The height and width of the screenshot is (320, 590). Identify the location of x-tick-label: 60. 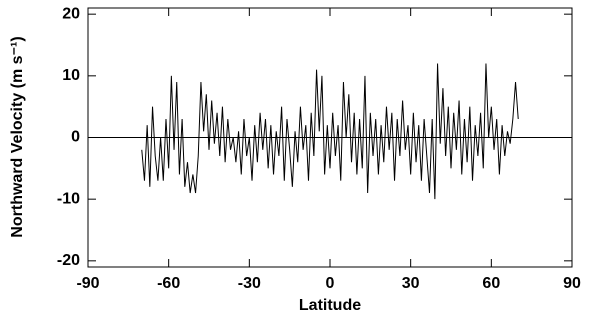
(491, 283).